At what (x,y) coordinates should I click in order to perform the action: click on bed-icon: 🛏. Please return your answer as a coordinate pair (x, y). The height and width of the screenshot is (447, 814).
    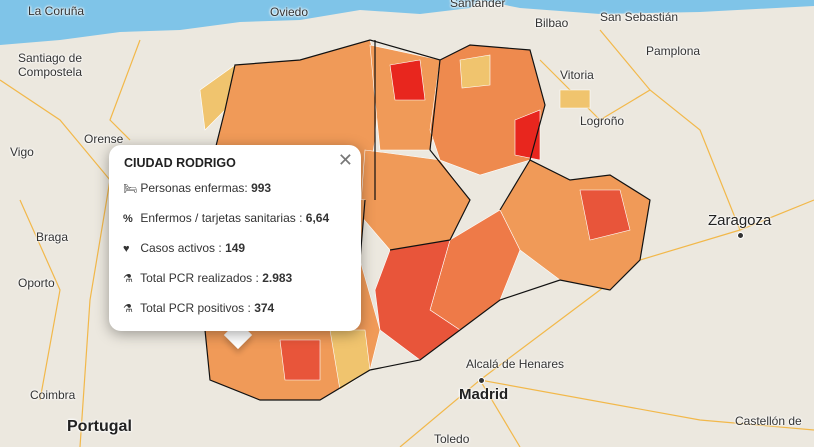
    Looking at the image, I should click on (130, 189).